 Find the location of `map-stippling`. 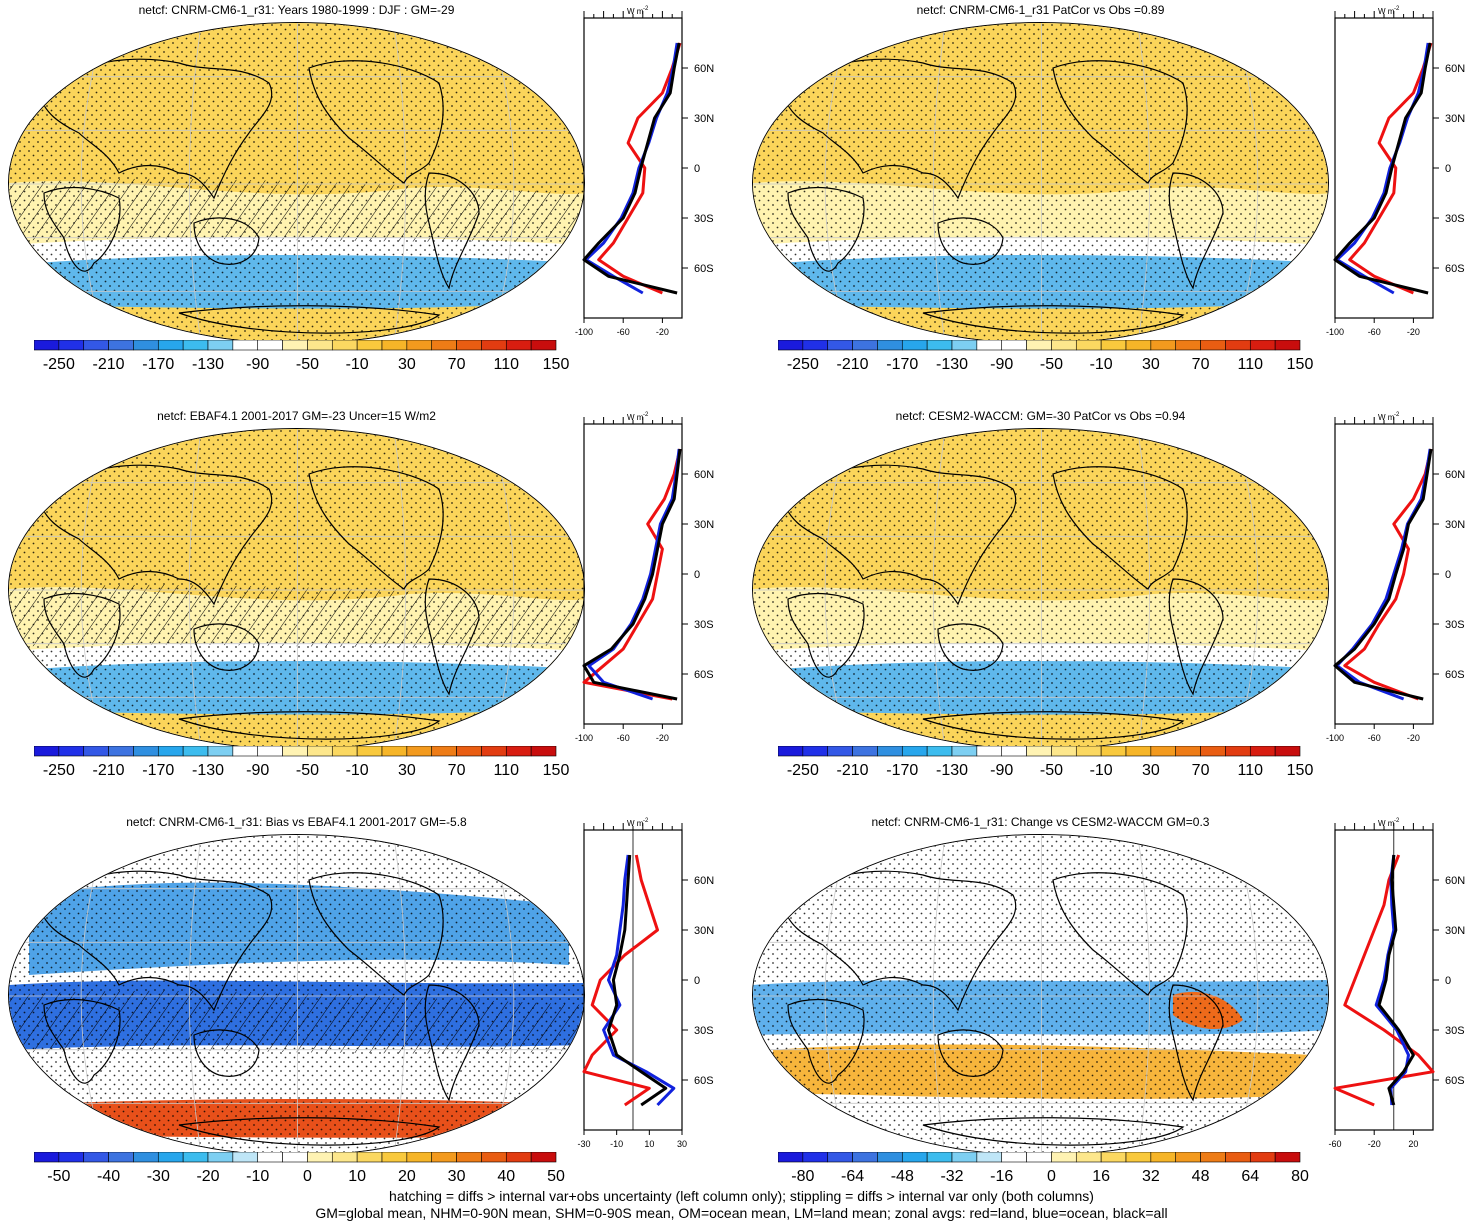

map-stippling is located at coordinates (1040, 995).